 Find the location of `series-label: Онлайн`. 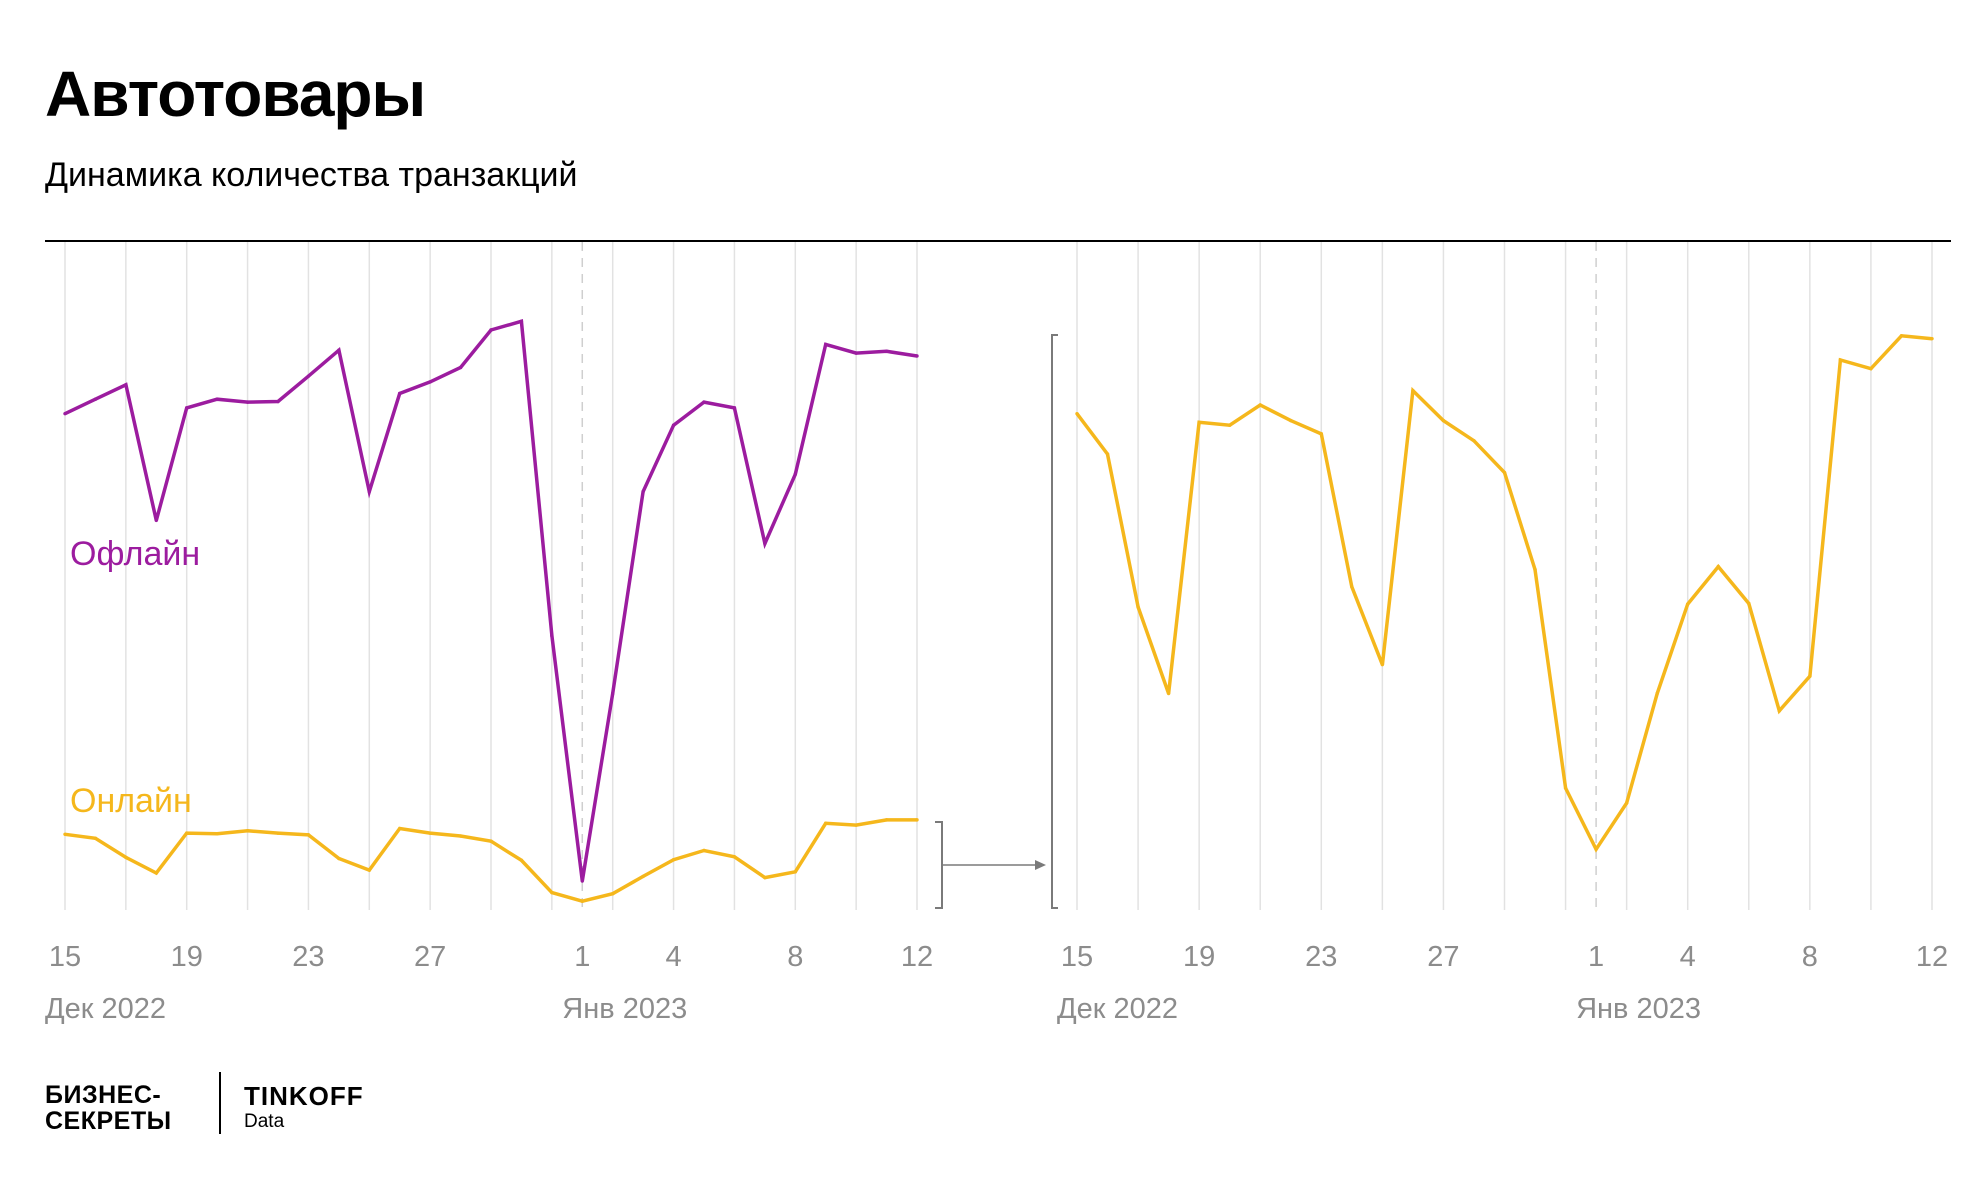

series-label: Онлайн is located at coordinates (131, 801).